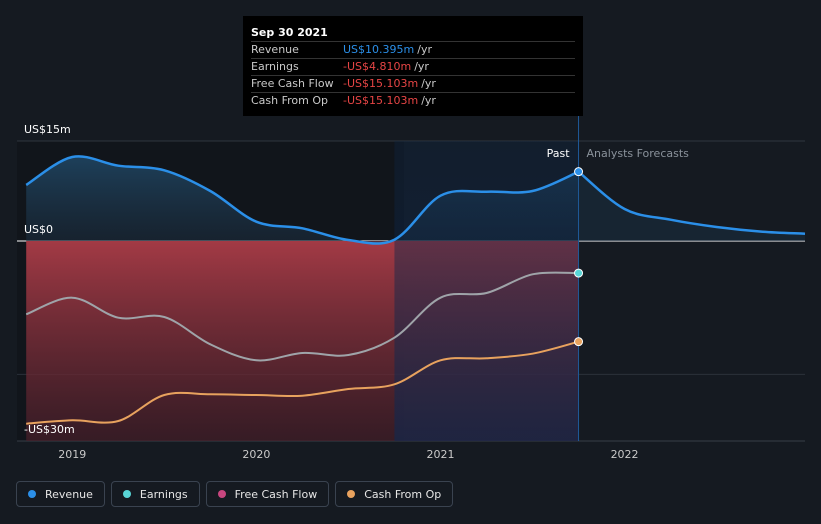 Image resolution: width=821 pixels, height=524 pixels. What do you see at coordinates (221, 494) in the screenshot?
I see `free-cash-flow-dot-icon` at bounding box center [221, 494].